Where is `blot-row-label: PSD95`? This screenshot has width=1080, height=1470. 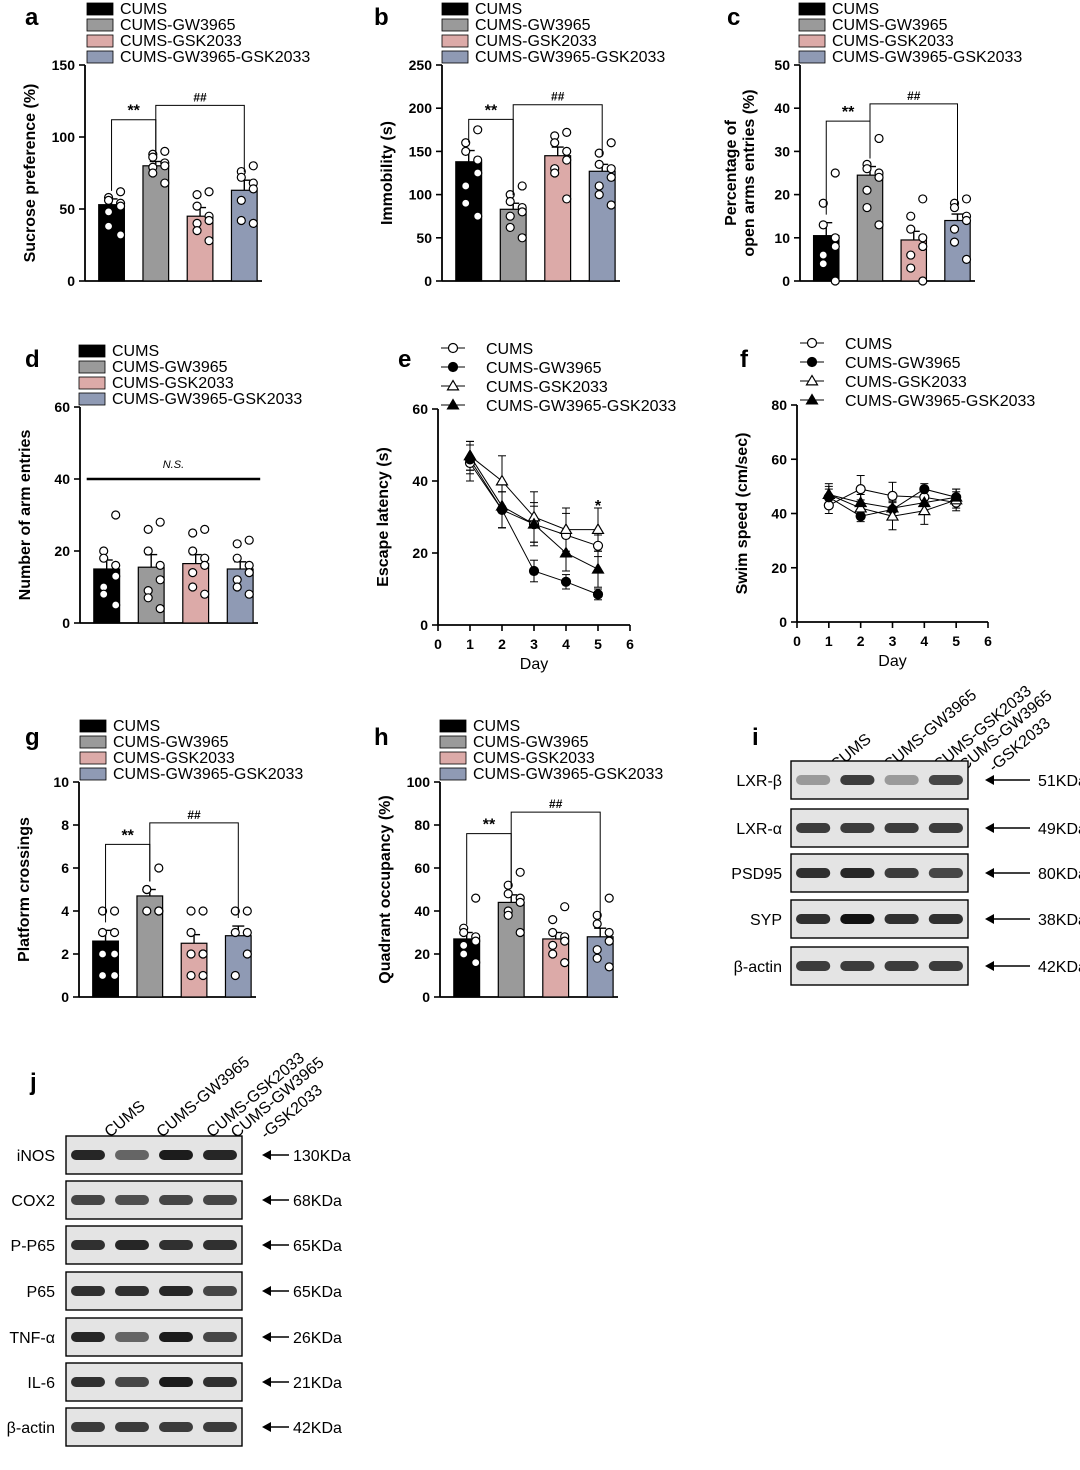 blot-row-label: PSD95 is located at coordinates (756, 874).